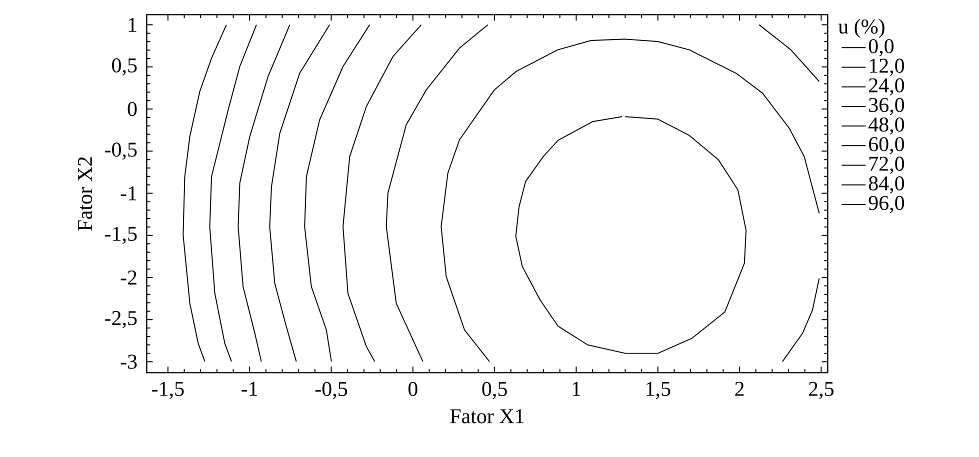 Image resolution: width=979 pixels, height=457 pixels. I want to click on y-tick-label: 1, so click(132, 25).